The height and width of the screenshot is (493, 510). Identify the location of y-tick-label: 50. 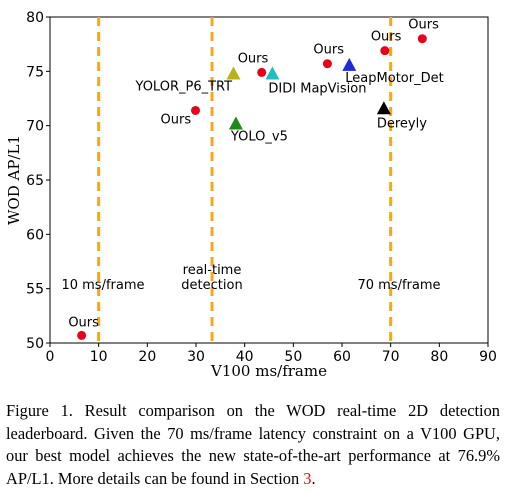
(35, 344).